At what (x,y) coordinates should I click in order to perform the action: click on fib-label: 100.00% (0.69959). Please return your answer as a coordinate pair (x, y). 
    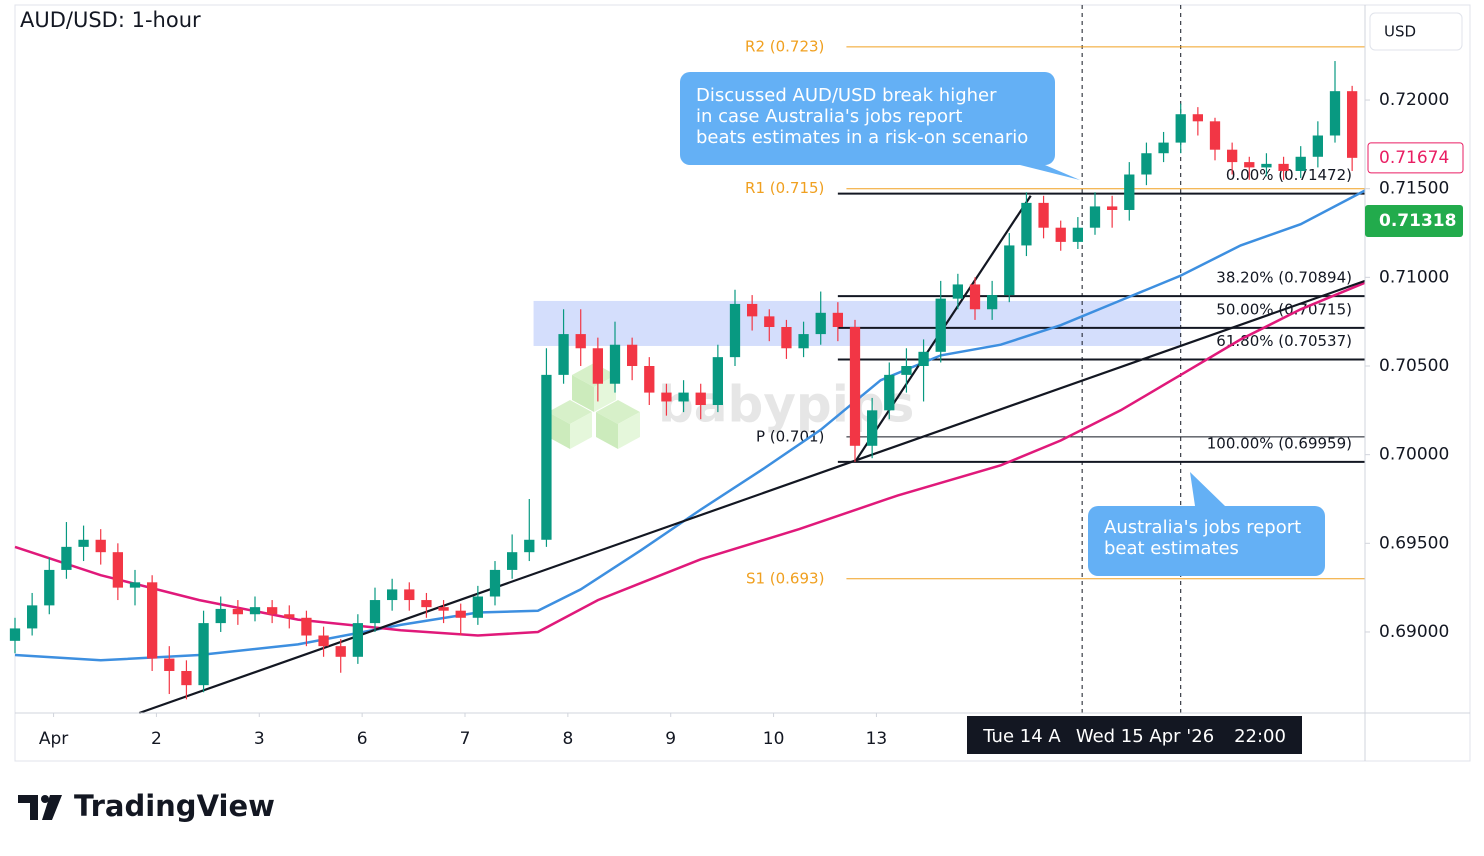
    Looking at the image, I should click on (1279, 443).